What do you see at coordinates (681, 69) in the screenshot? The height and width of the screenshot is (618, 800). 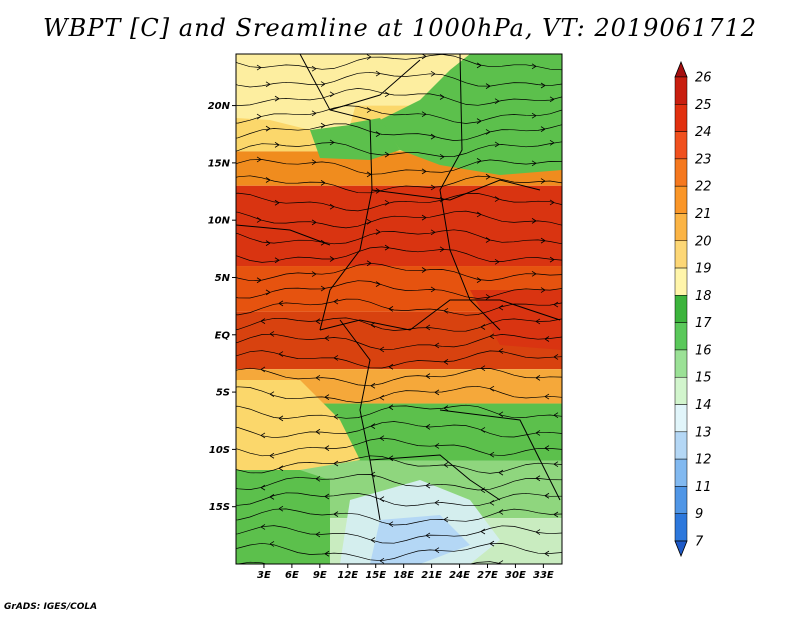 I see `colorbar-top-arrow` at bounding box center [681, 69].